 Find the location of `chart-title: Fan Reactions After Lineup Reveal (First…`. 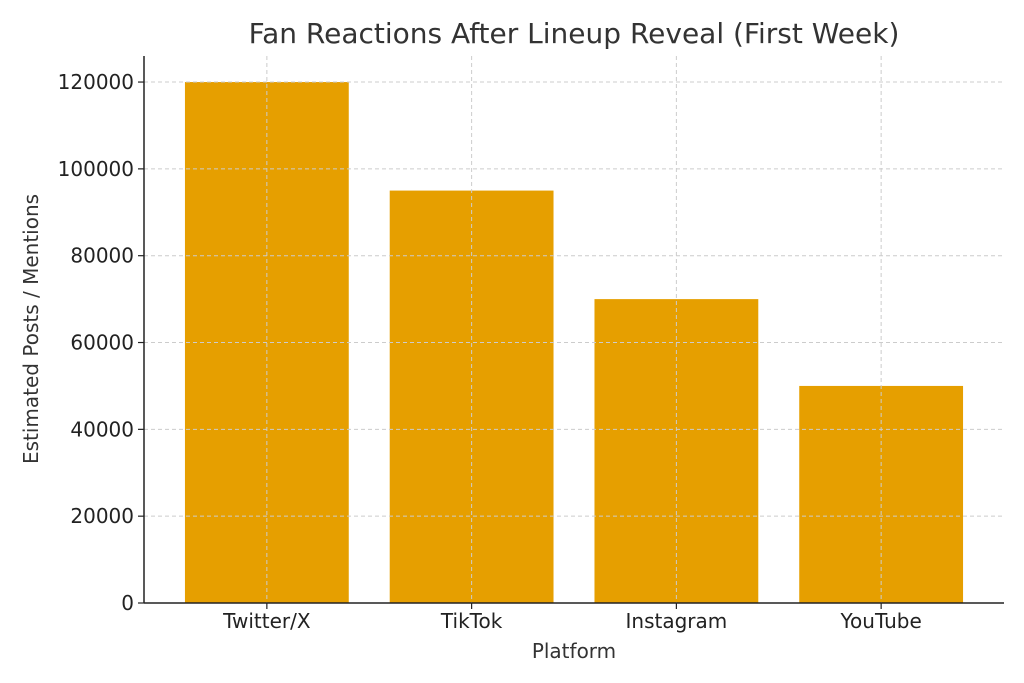

chart-title: Fan Reactions After Lineup Reveal (First… is located at coordinates (574, 33).